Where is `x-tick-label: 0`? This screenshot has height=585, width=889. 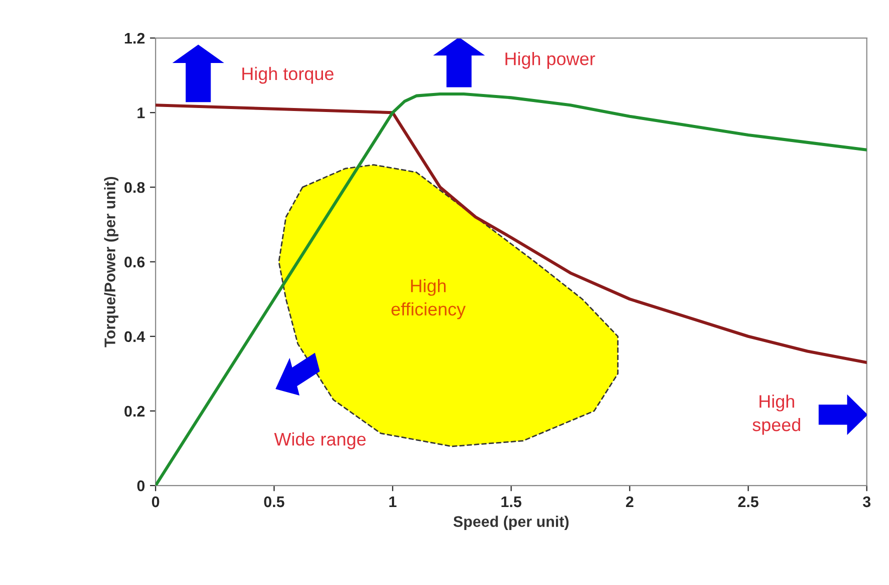 x-tick-label: 0 is located at coordinates (156, 502).